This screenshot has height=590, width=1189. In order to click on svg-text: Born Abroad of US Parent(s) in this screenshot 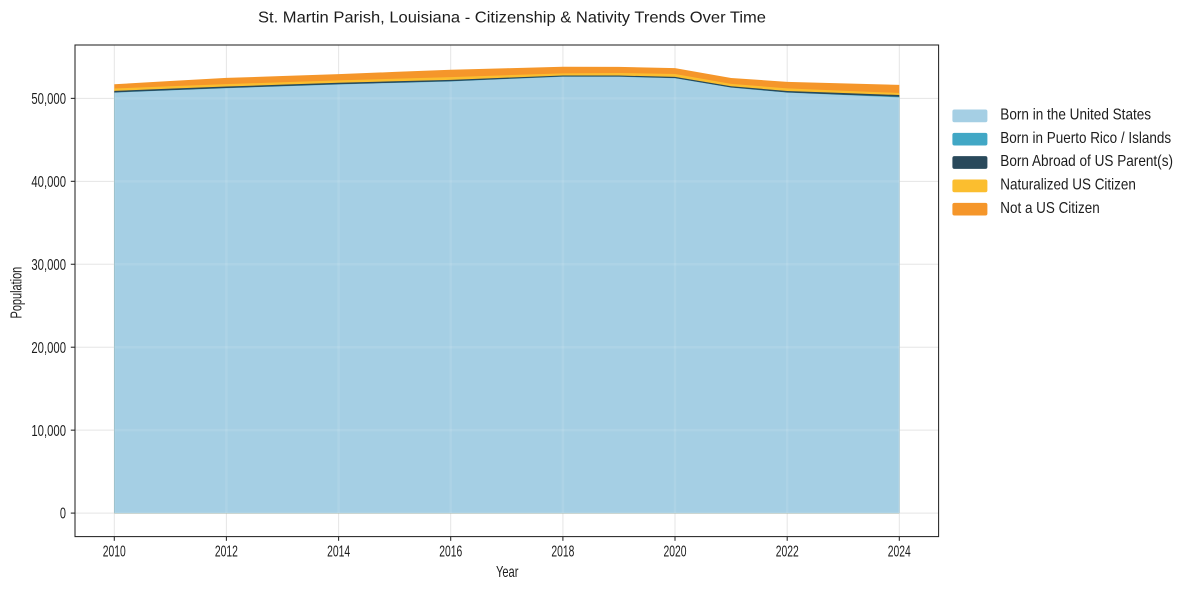, I will do `click(1086, 161)`.